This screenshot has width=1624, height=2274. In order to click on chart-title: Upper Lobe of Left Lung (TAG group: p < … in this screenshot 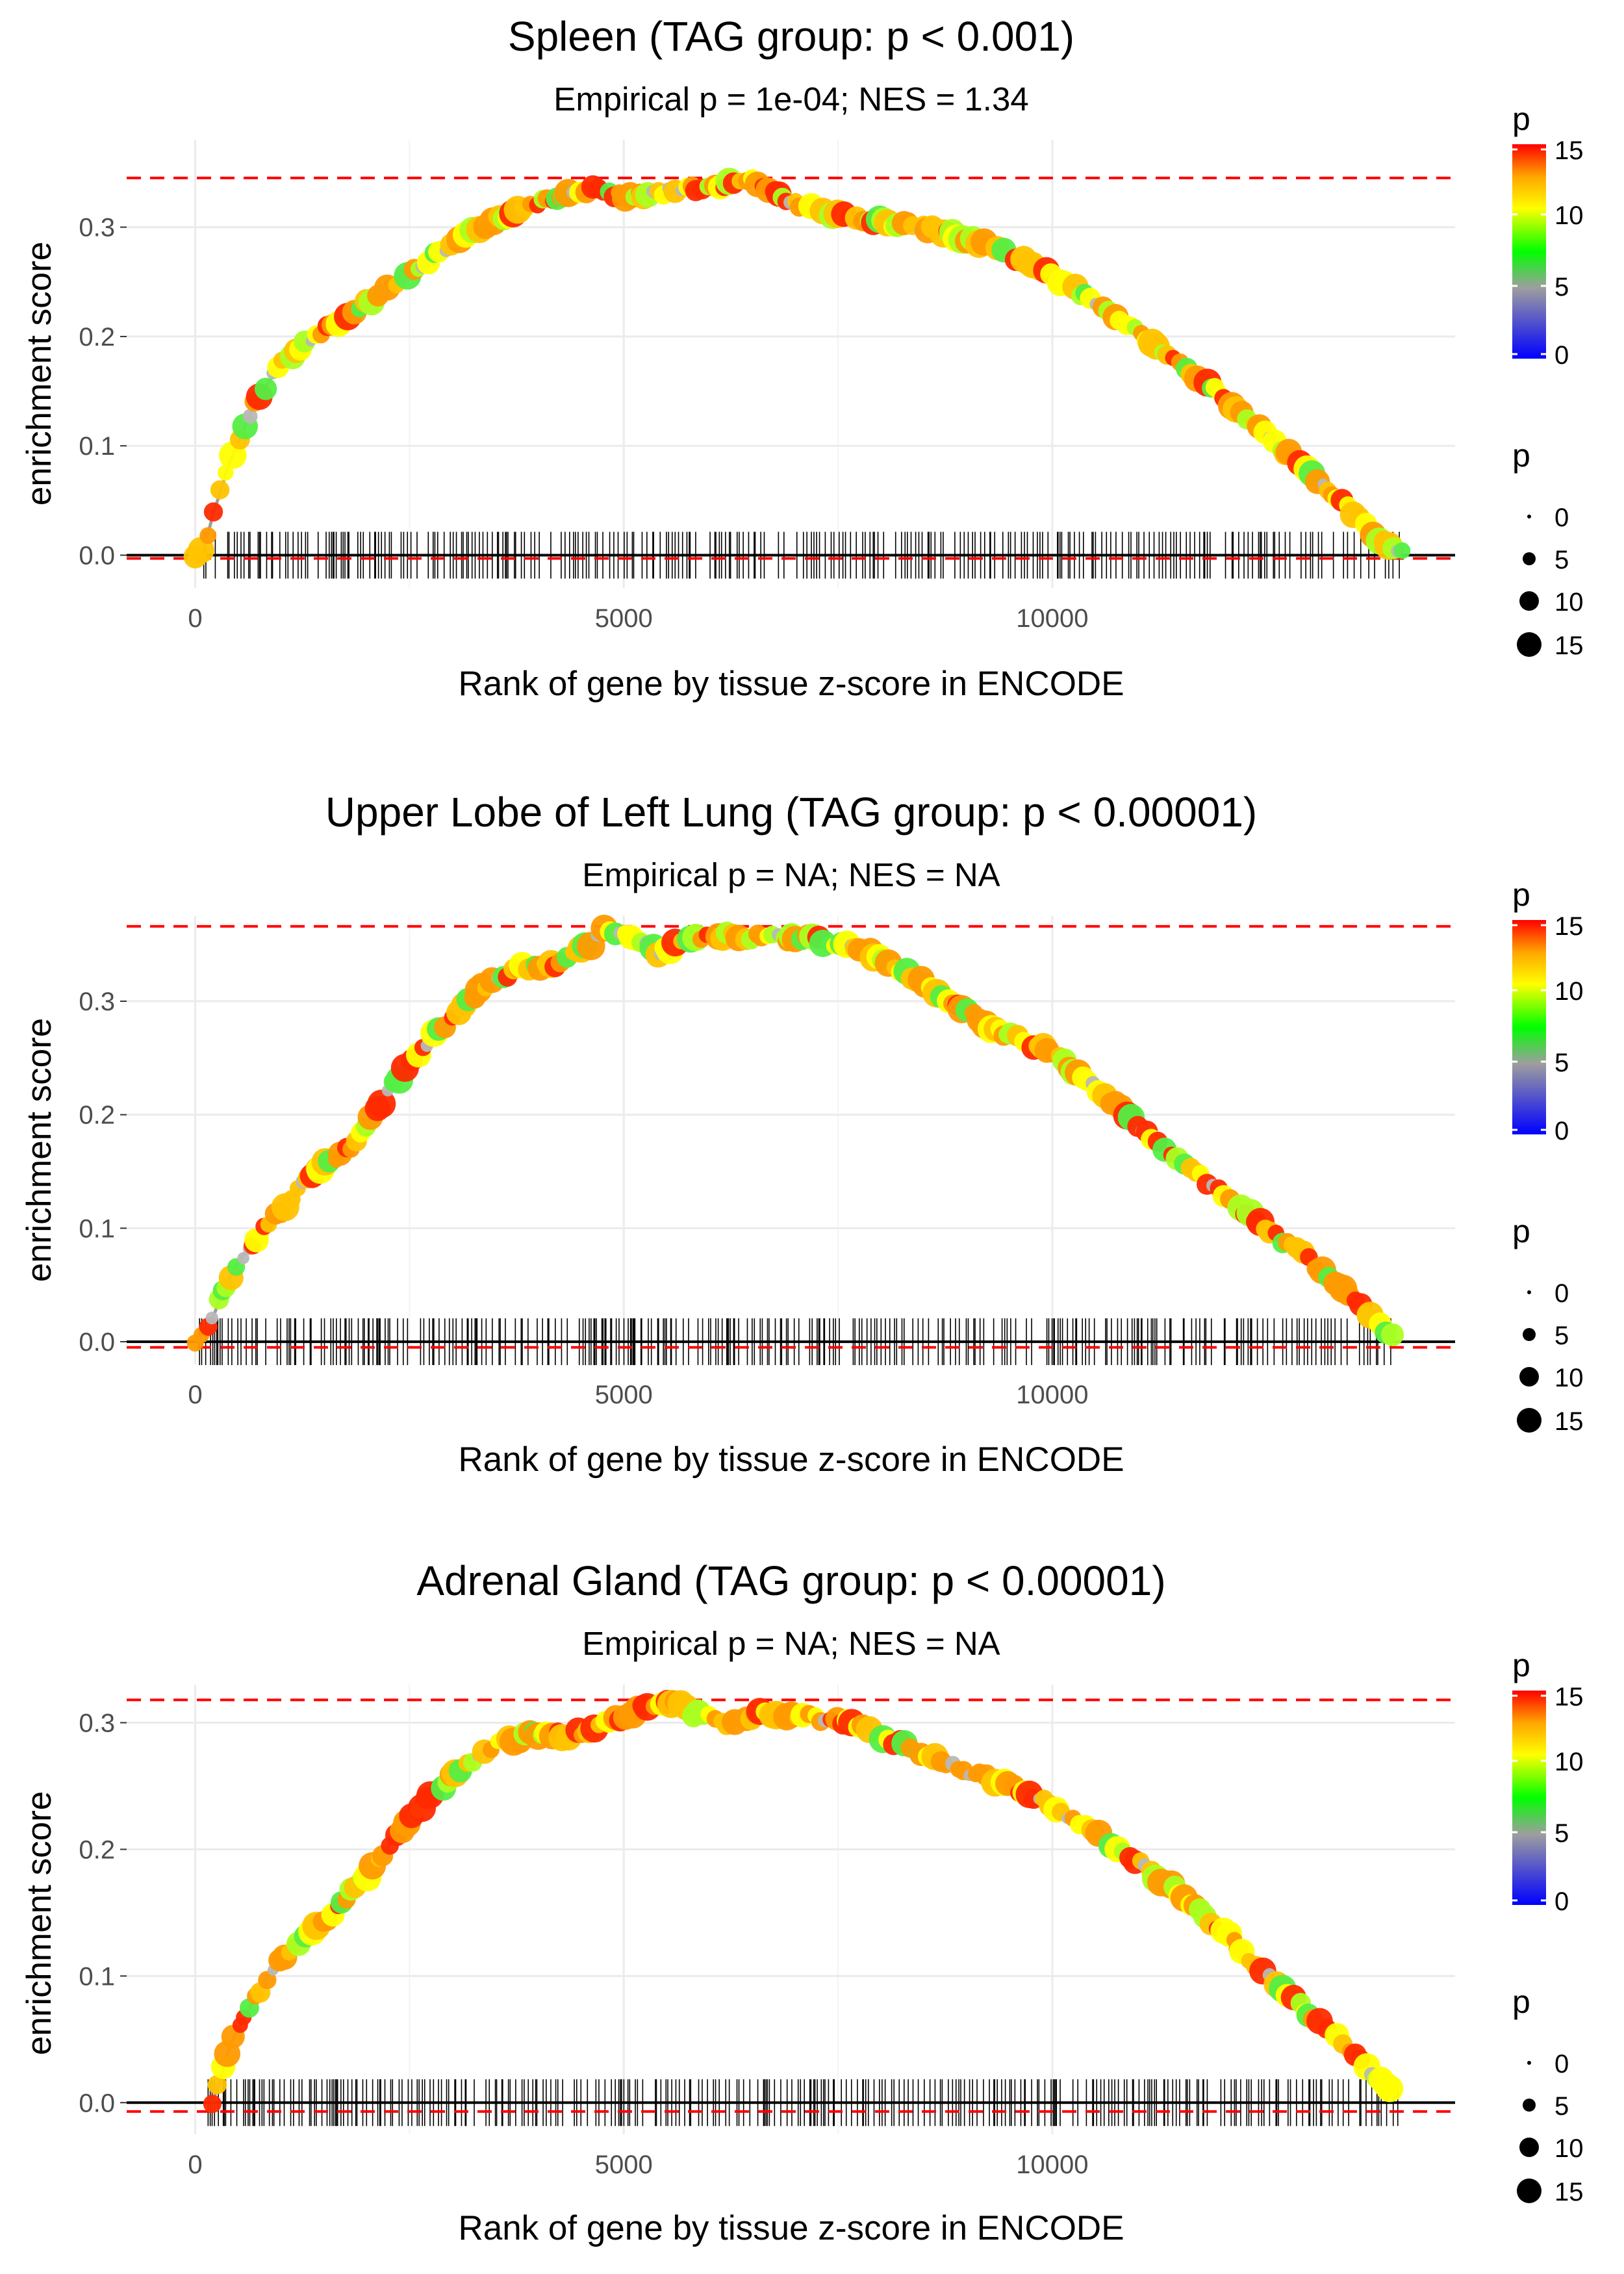, I will do `click(791, 812)`.